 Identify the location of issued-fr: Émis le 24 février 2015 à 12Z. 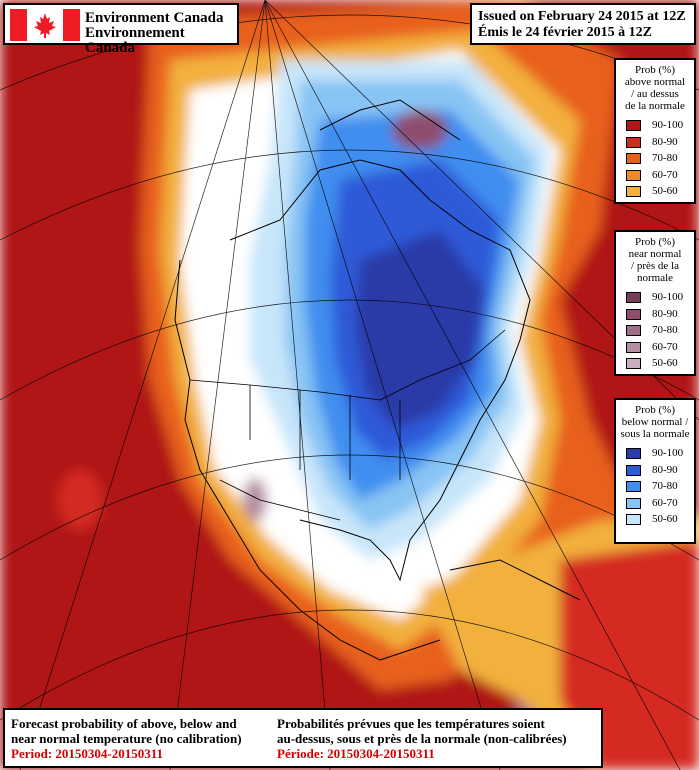
(565, 32).